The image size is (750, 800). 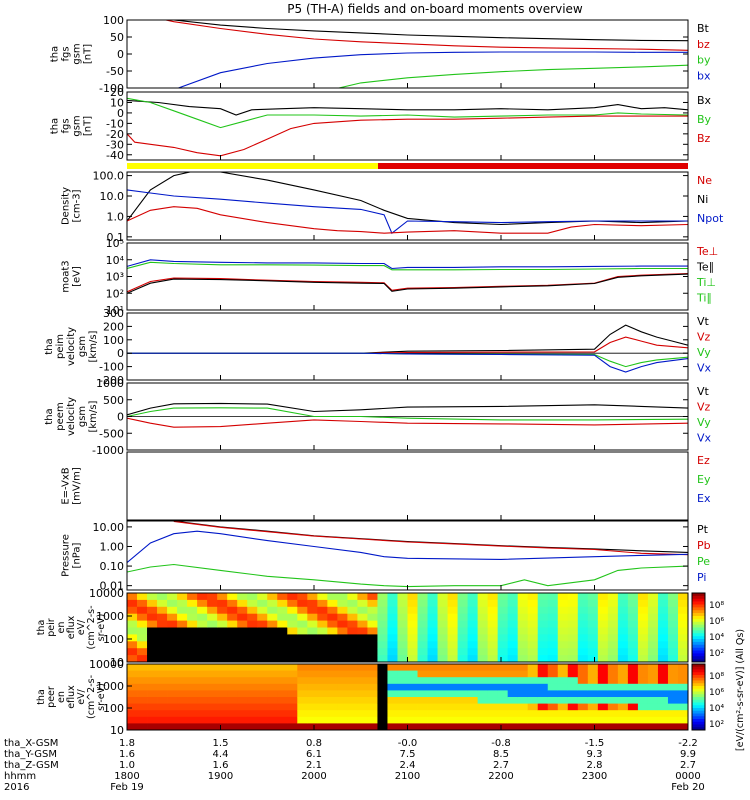 I want to click on ytick-label: 10⁵, so click(x=115, y=243).